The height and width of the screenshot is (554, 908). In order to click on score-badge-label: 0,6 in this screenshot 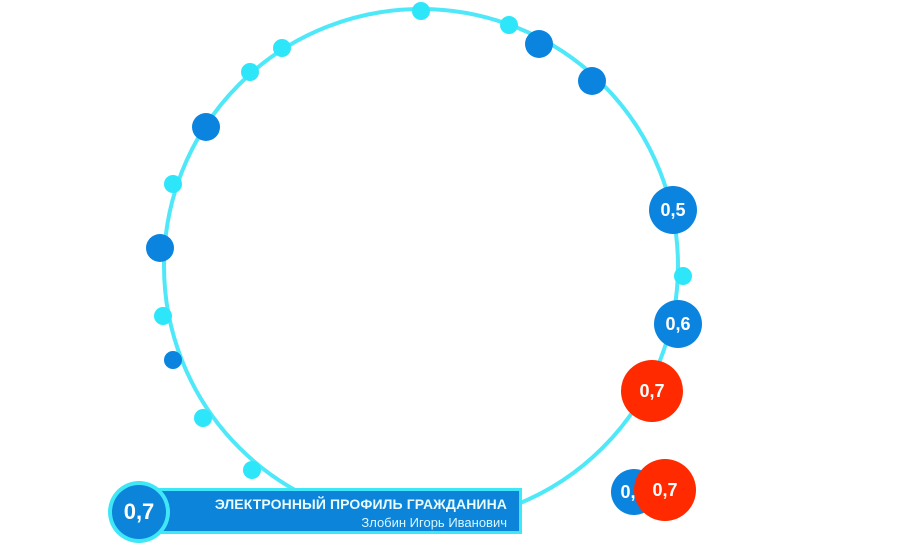, I will do `click(677, 324)`.